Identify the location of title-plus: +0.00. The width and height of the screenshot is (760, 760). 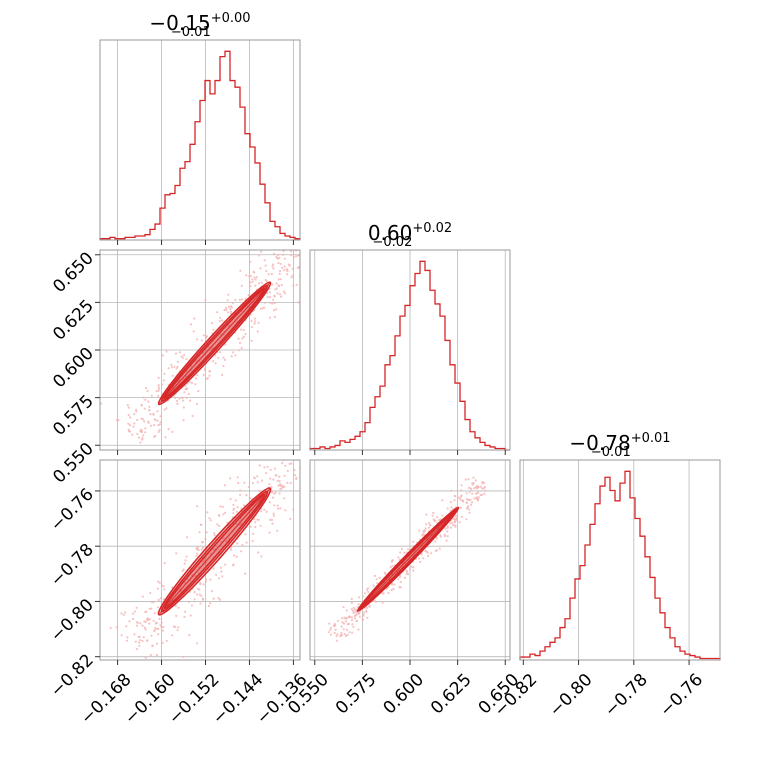
(231, 18).